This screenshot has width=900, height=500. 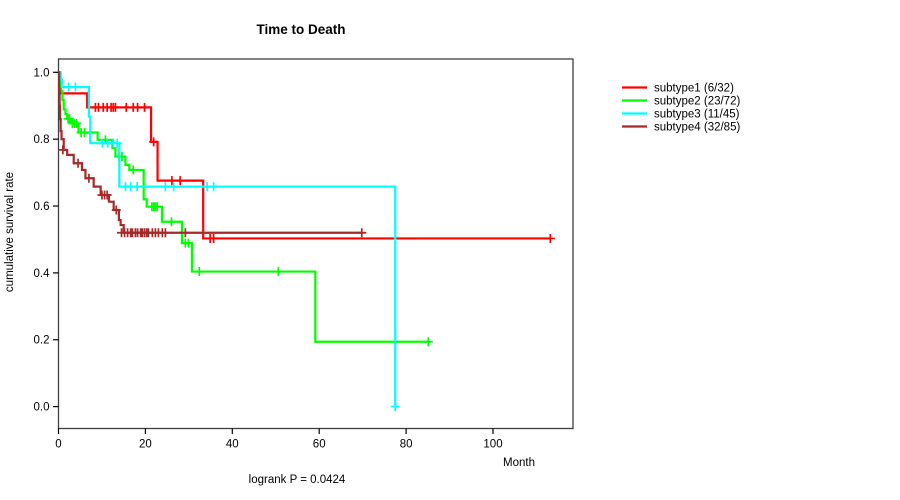 I want to click on y-tick-label: 0.6, so click(x=42, y=207).